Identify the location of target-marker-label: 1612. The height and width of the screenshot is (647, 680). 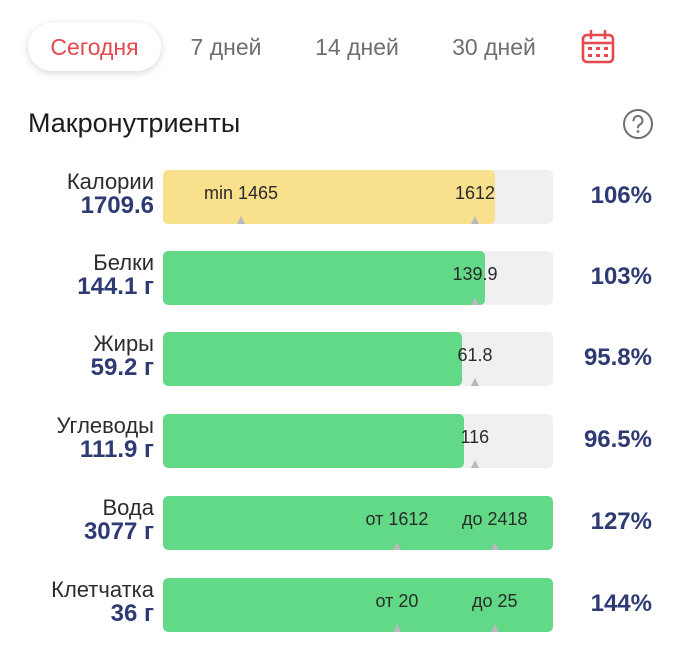
(475, 193).